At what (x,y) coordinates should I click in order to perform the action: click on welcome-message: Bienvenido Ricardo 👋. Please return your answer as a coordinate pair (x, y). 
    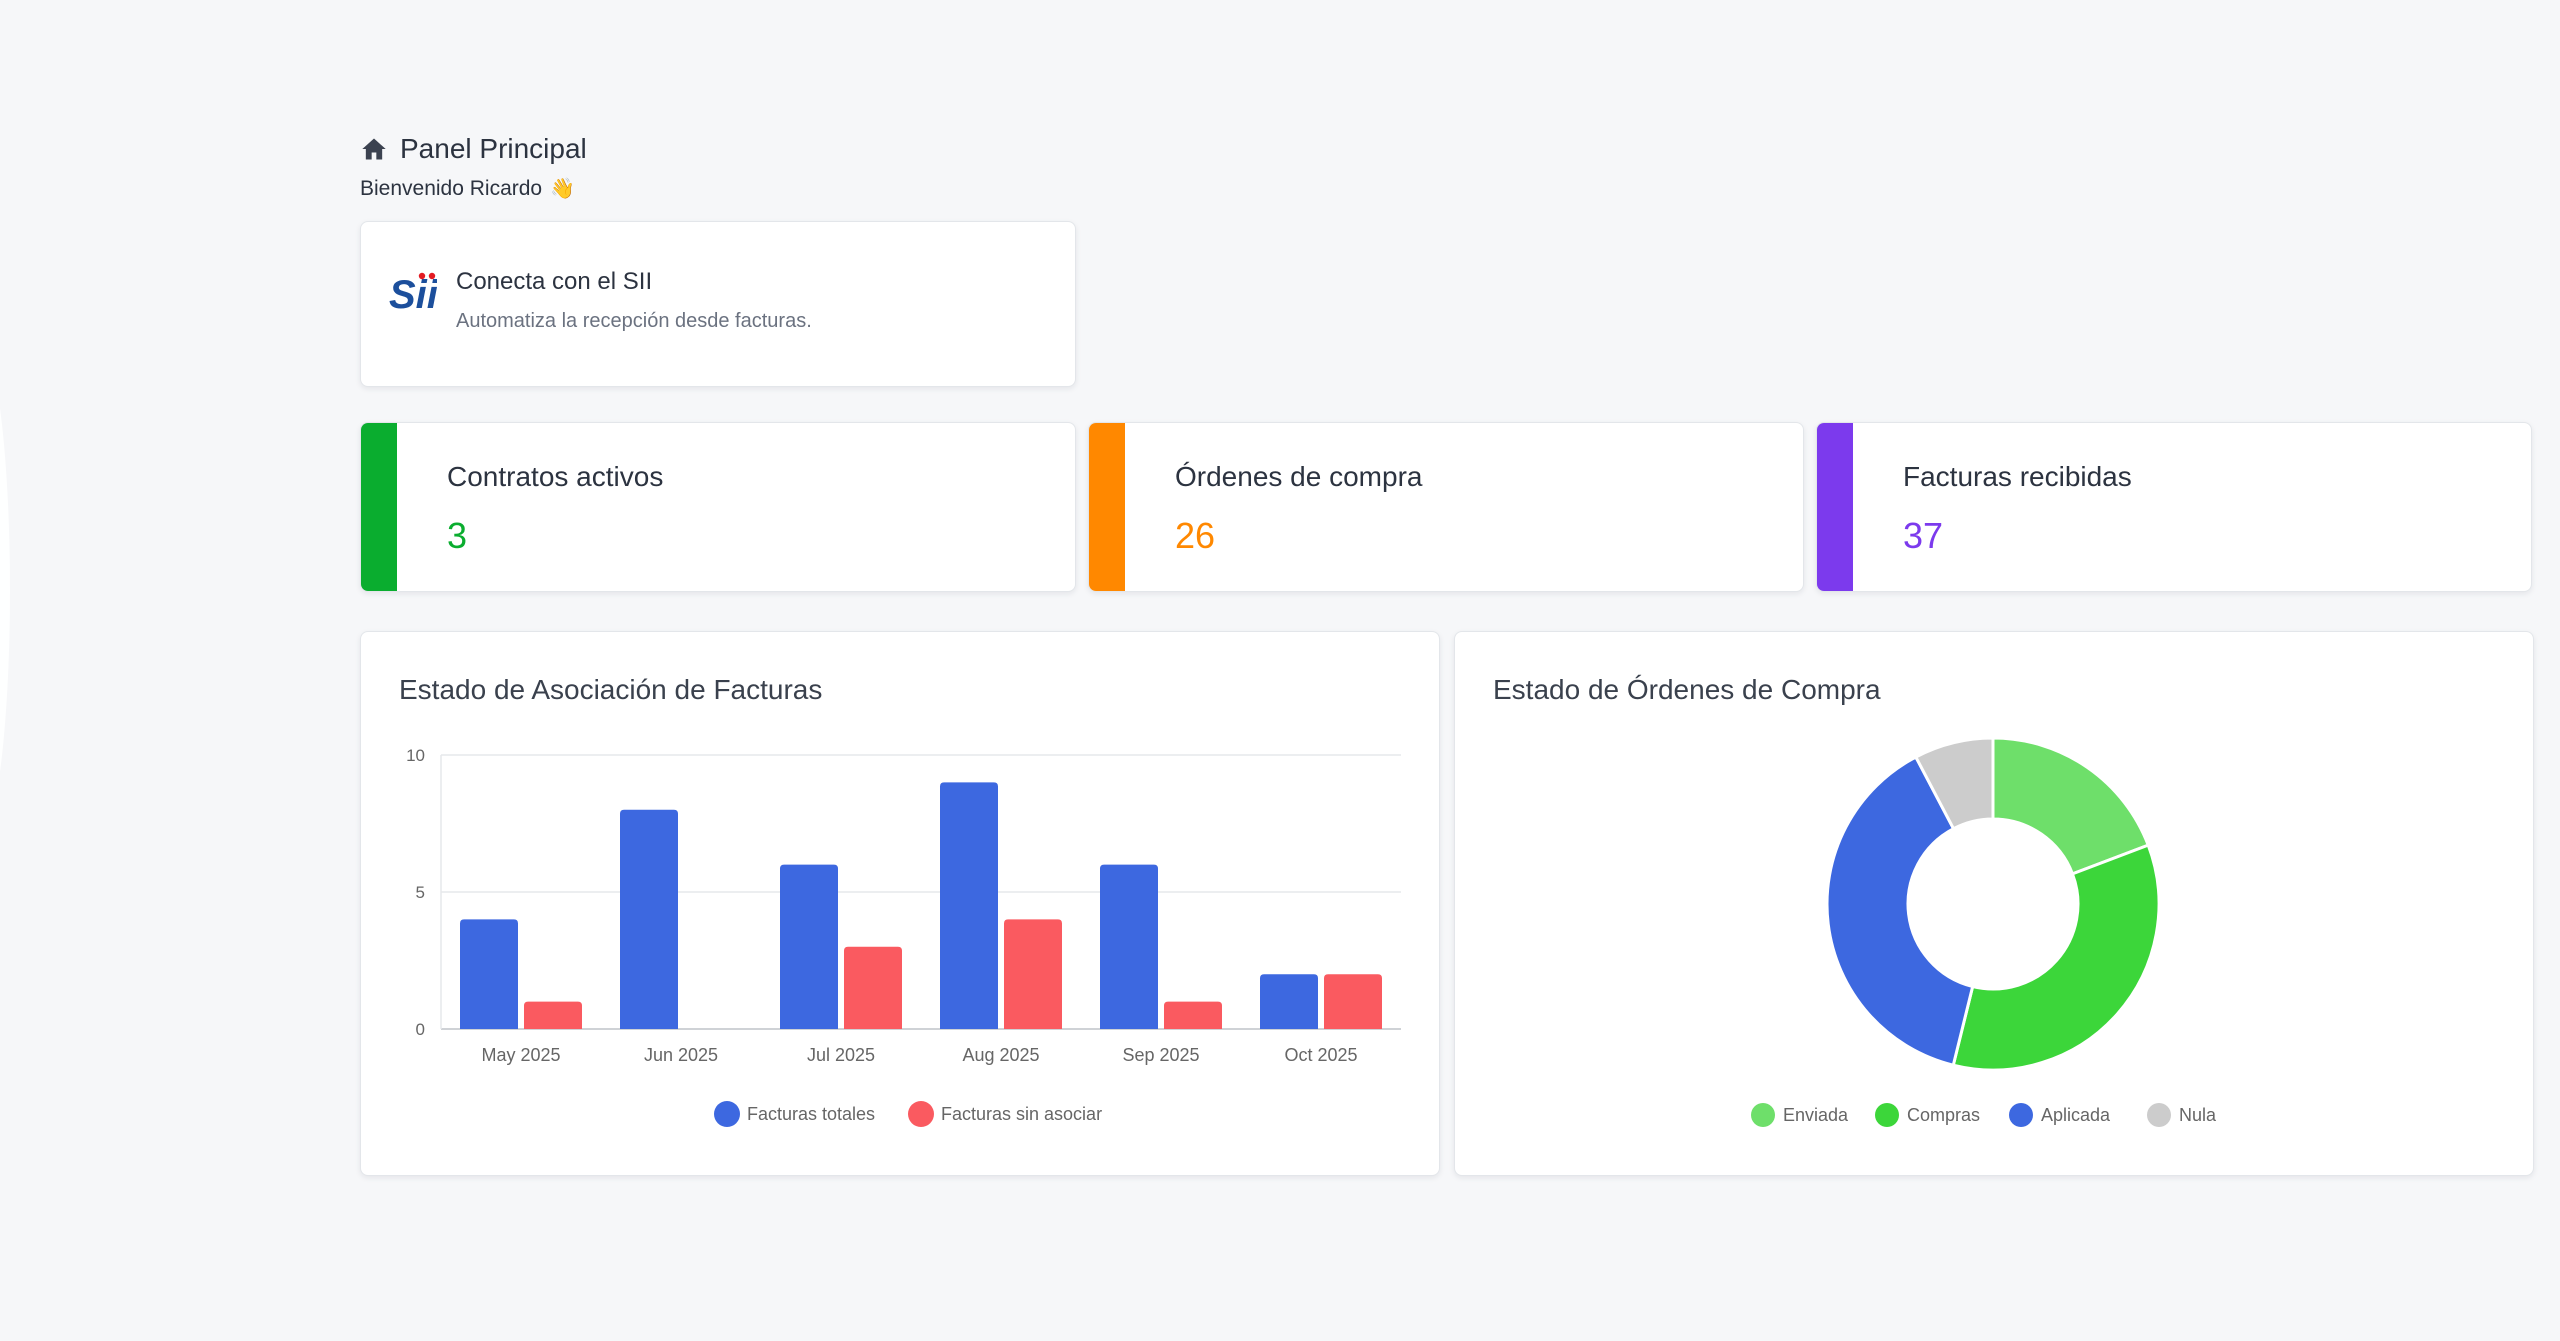
    Looking at the image, I should click on (473, 188).